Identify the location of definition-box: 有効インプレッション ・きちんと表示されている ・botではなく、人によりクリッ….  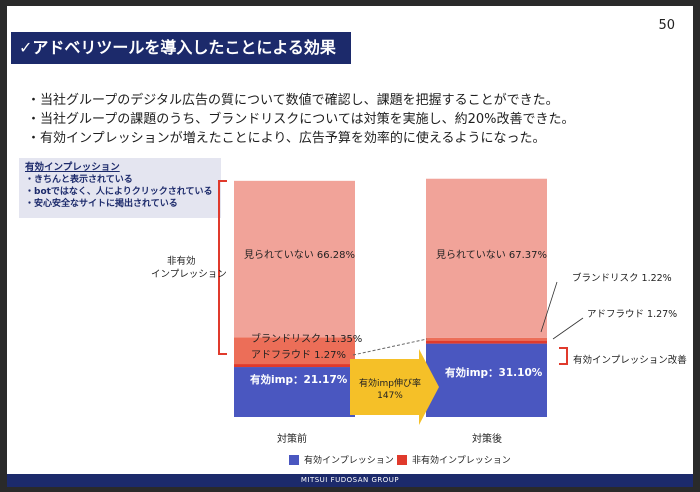
(120, 188).